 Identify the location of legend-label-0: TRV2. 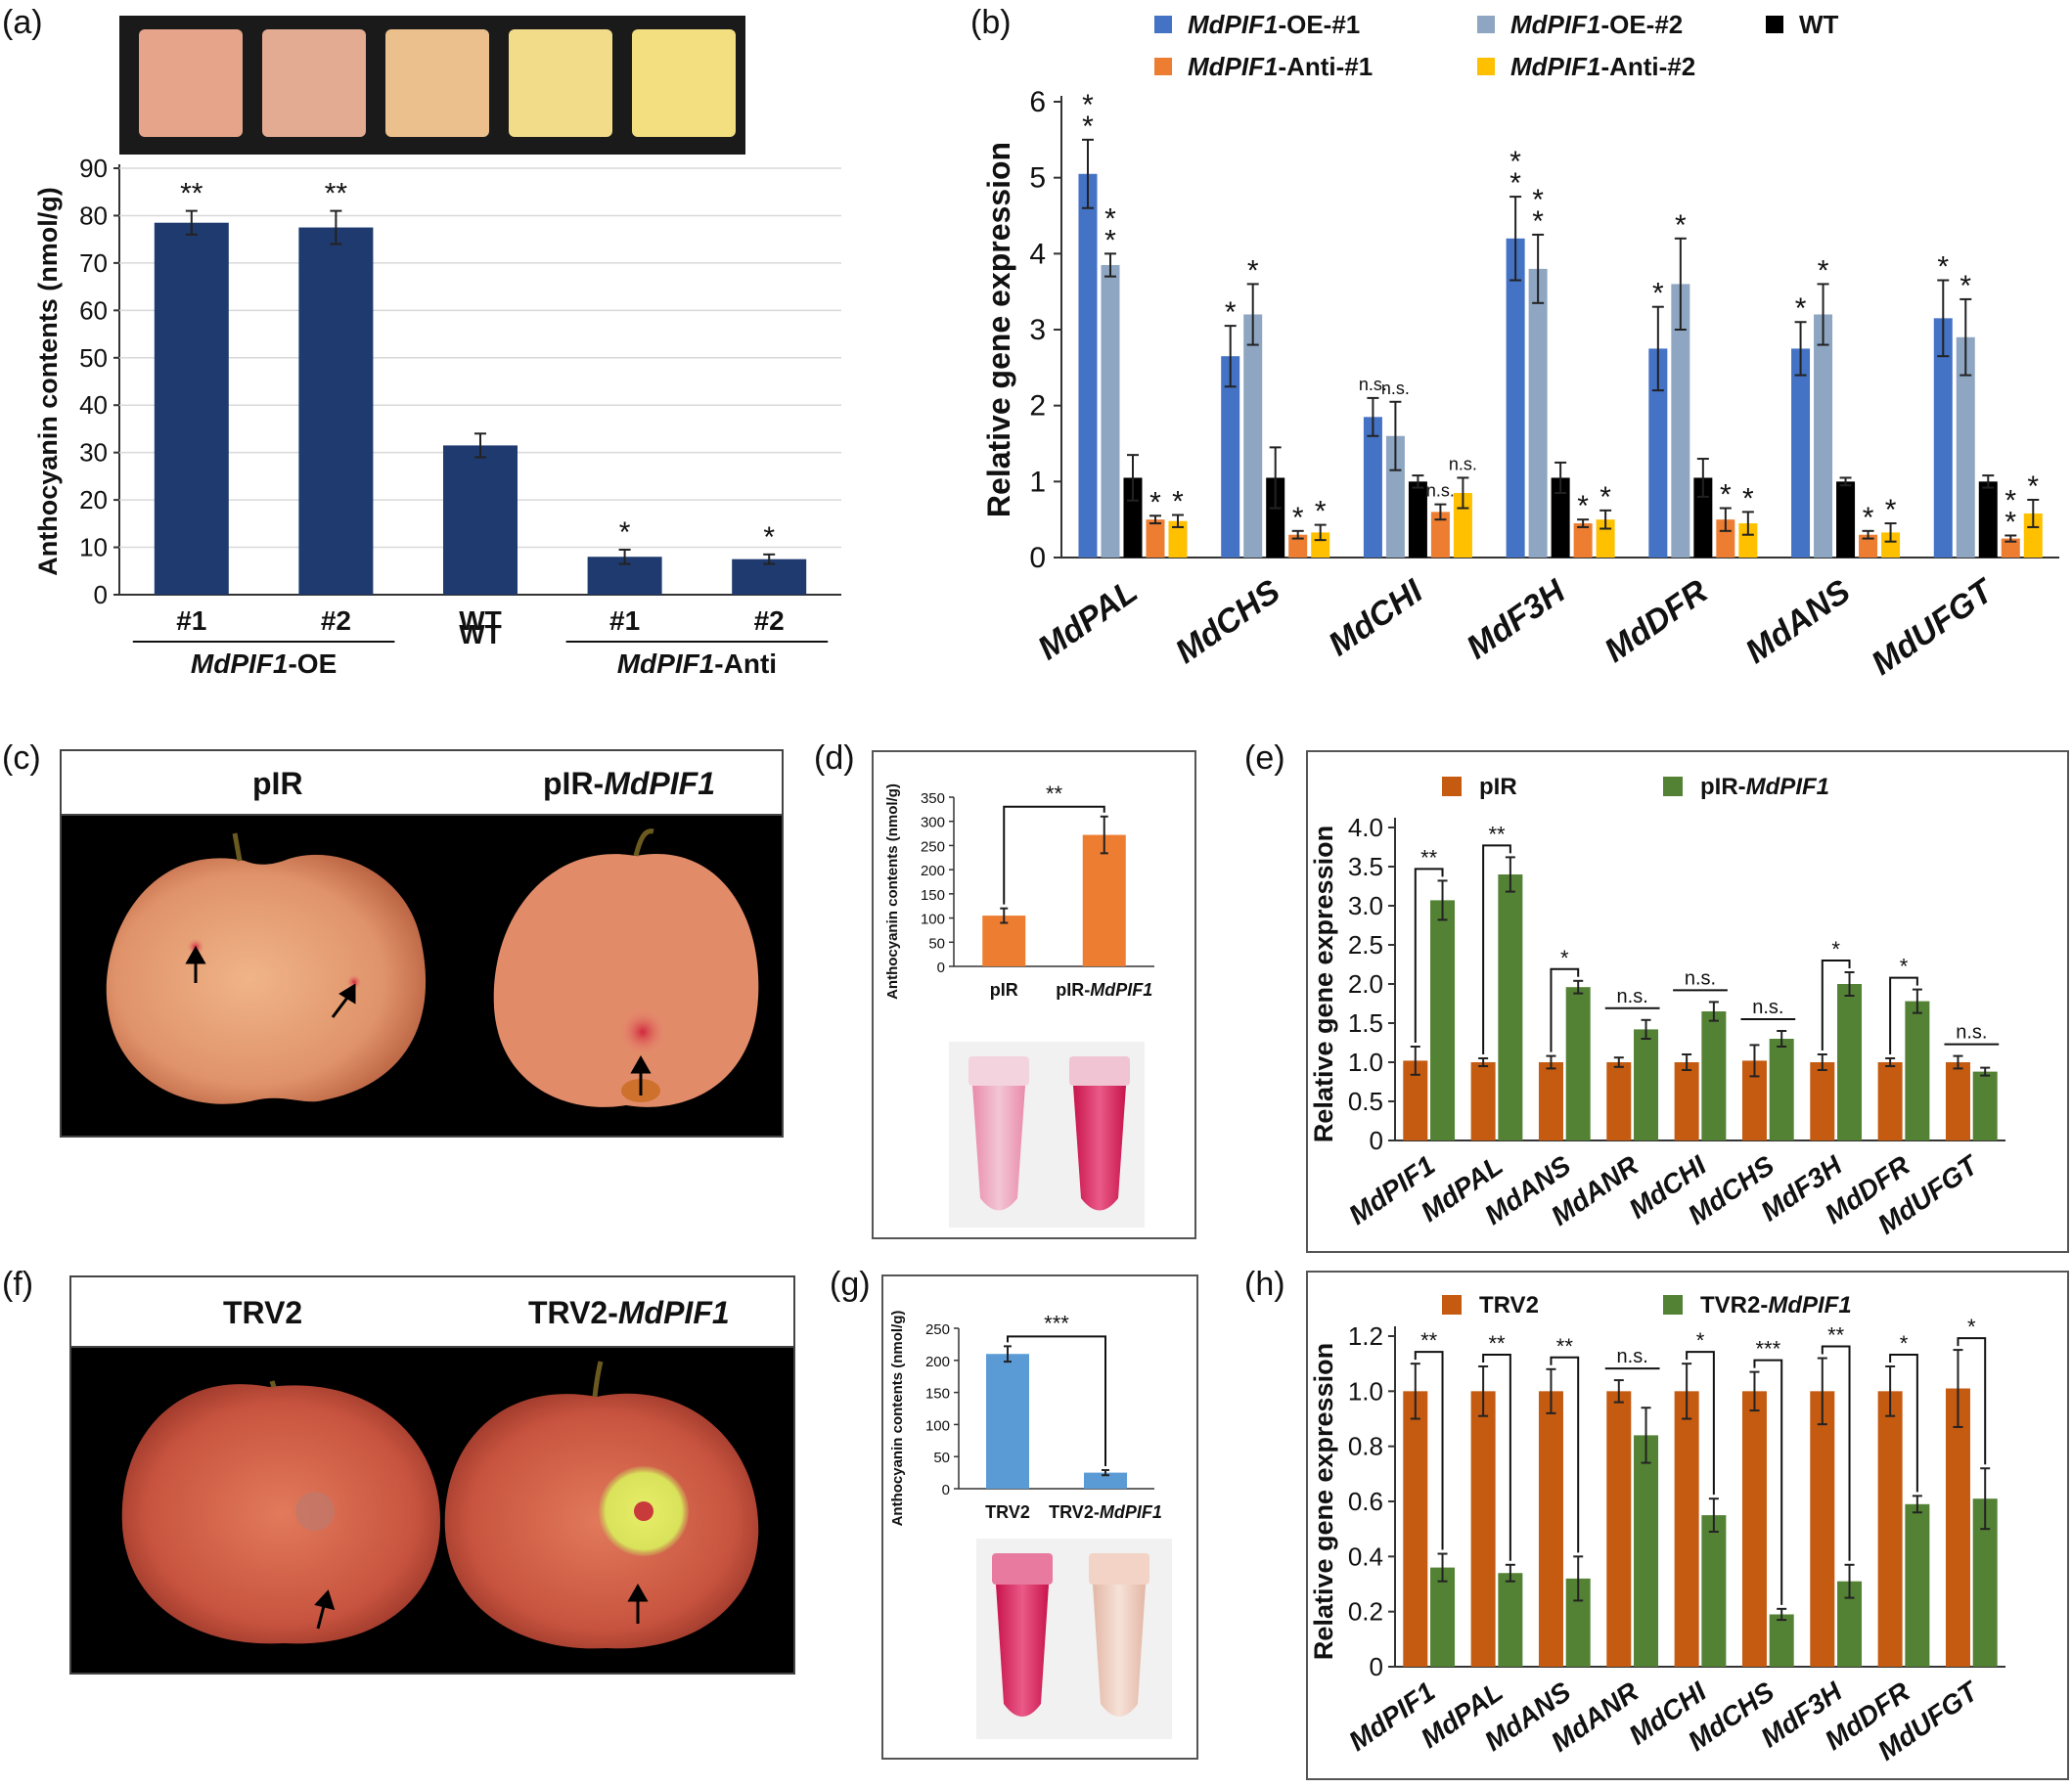
(1509, 1305).